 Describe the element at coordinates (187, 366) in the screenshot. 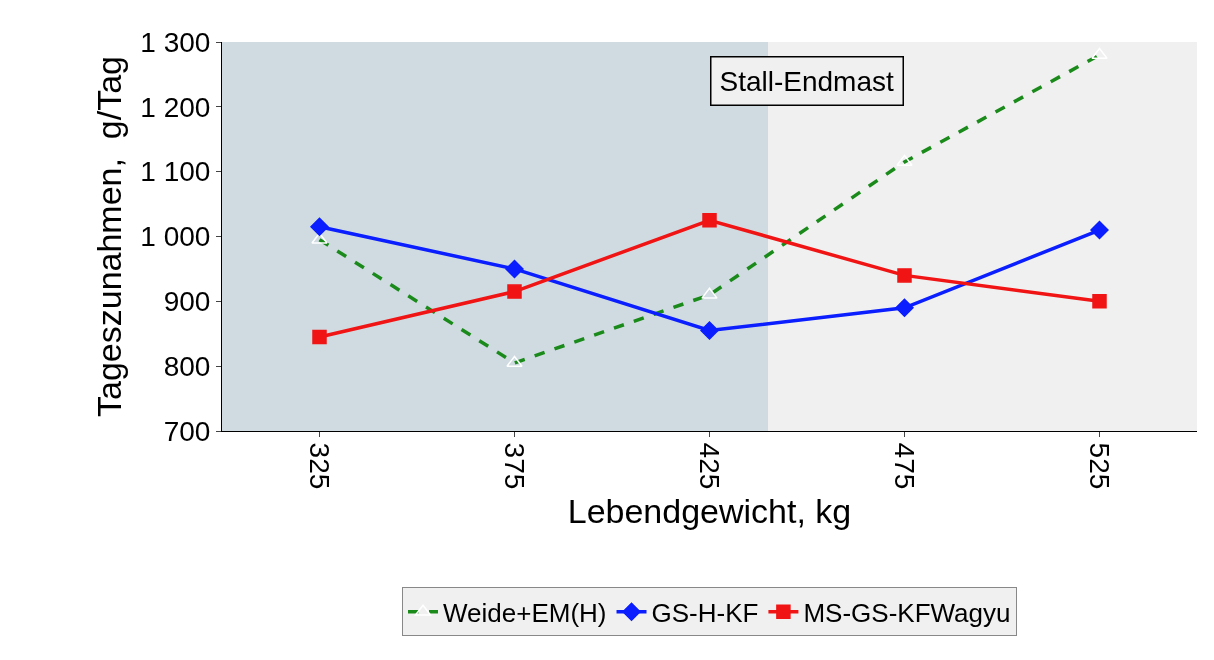

I see `y-tick-label: 800` at that location.